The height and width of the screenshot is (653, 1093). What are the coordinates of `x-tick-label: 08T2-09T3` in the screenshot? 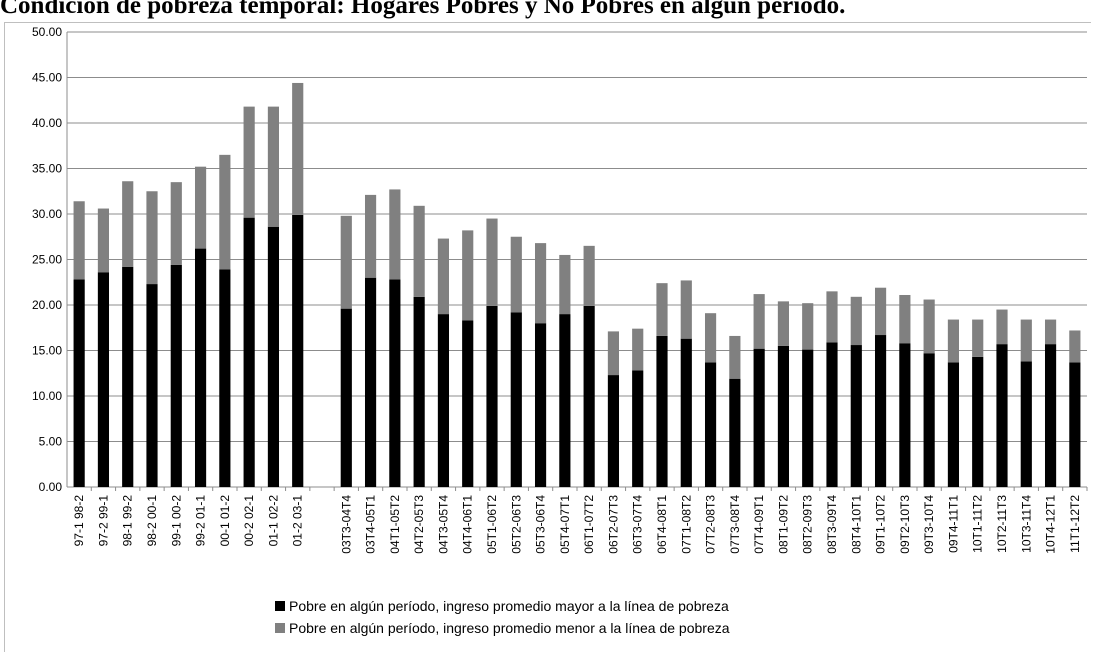 It's located at (808, 524).